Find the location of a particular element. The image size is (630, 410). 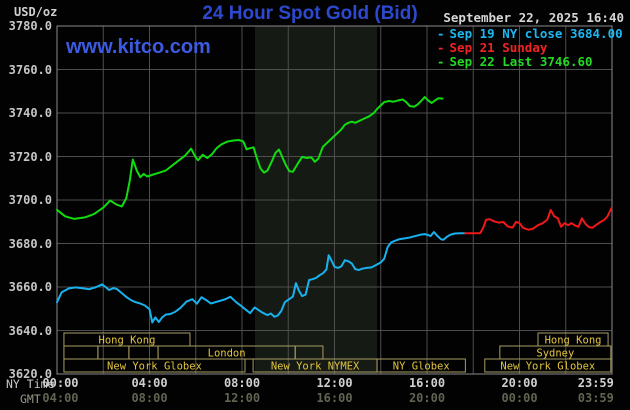

x-axis-tick-label-ny: 12:00 is located at coordinates (334, 383).